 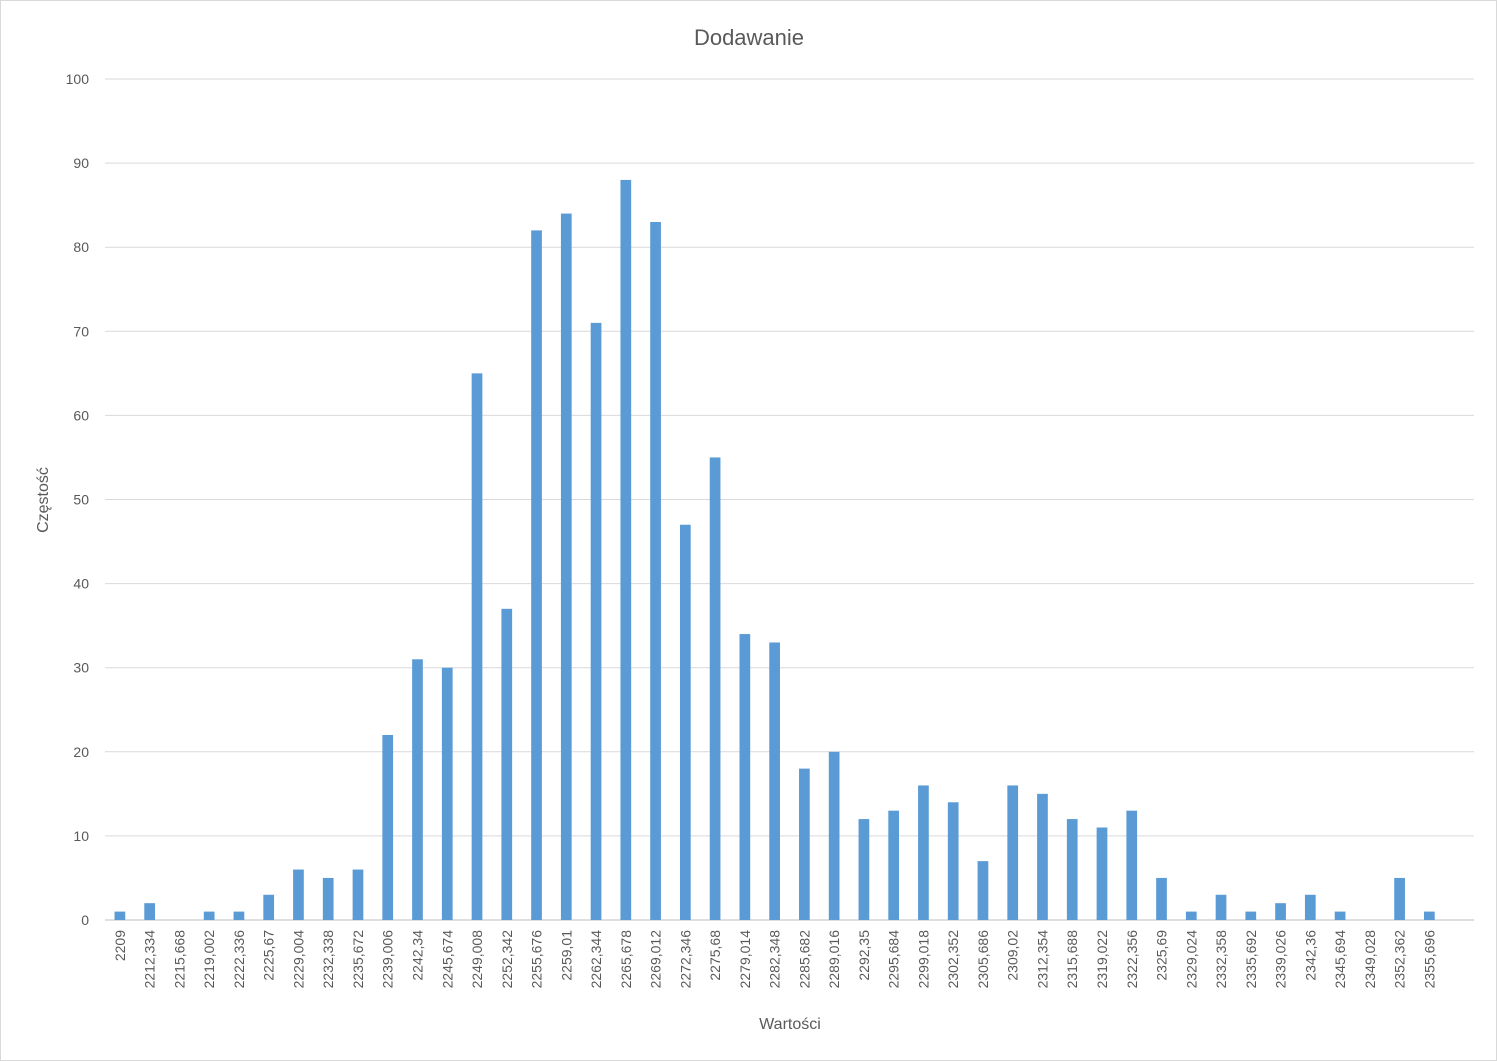 What do you see at coordinates (834, 959) in the screenshot?
I see `x-tick-label: 2289,016` at bounding box center [834, 959].